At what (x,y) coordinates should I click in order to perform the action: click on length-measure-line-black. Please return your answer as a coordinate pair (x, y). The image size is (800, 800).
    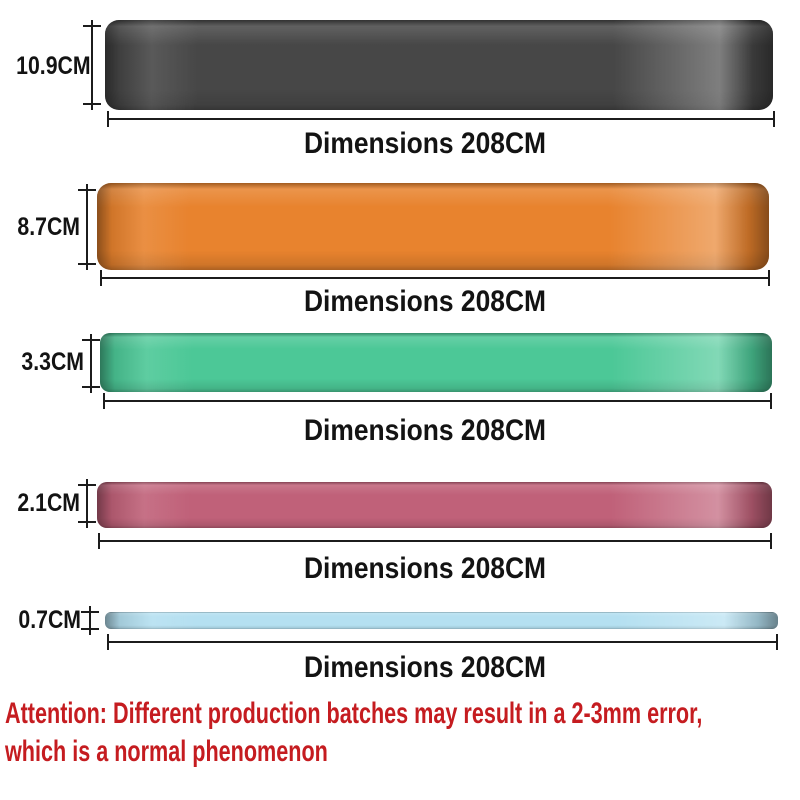
    Looking at the image, I should click on (441, 119).